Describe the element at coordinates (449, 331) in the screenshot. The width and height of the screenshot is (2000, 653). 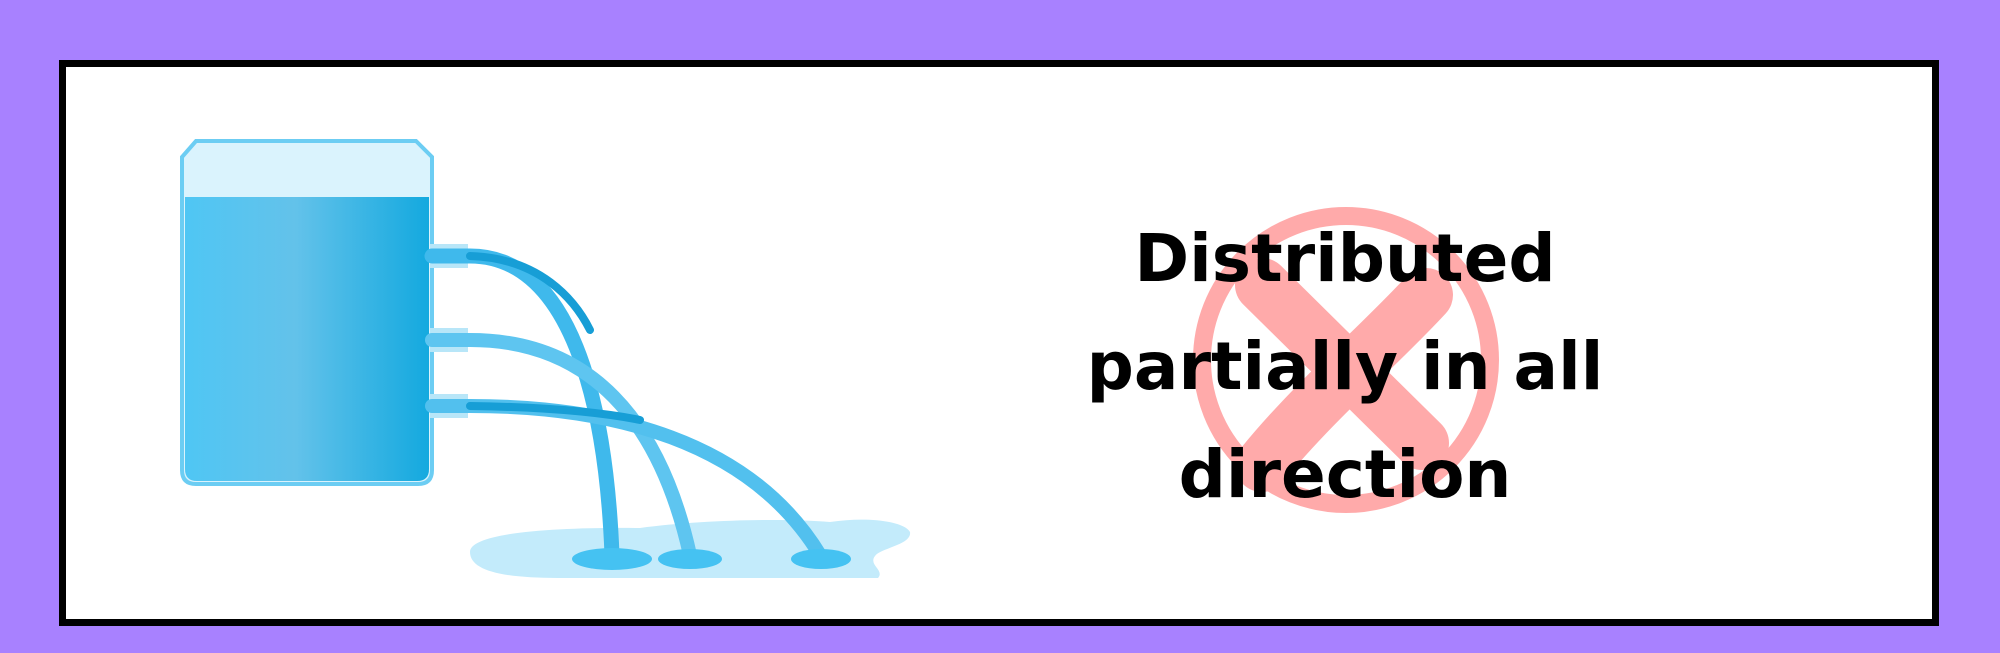
I see `outlet-pipe-icon` at that location.